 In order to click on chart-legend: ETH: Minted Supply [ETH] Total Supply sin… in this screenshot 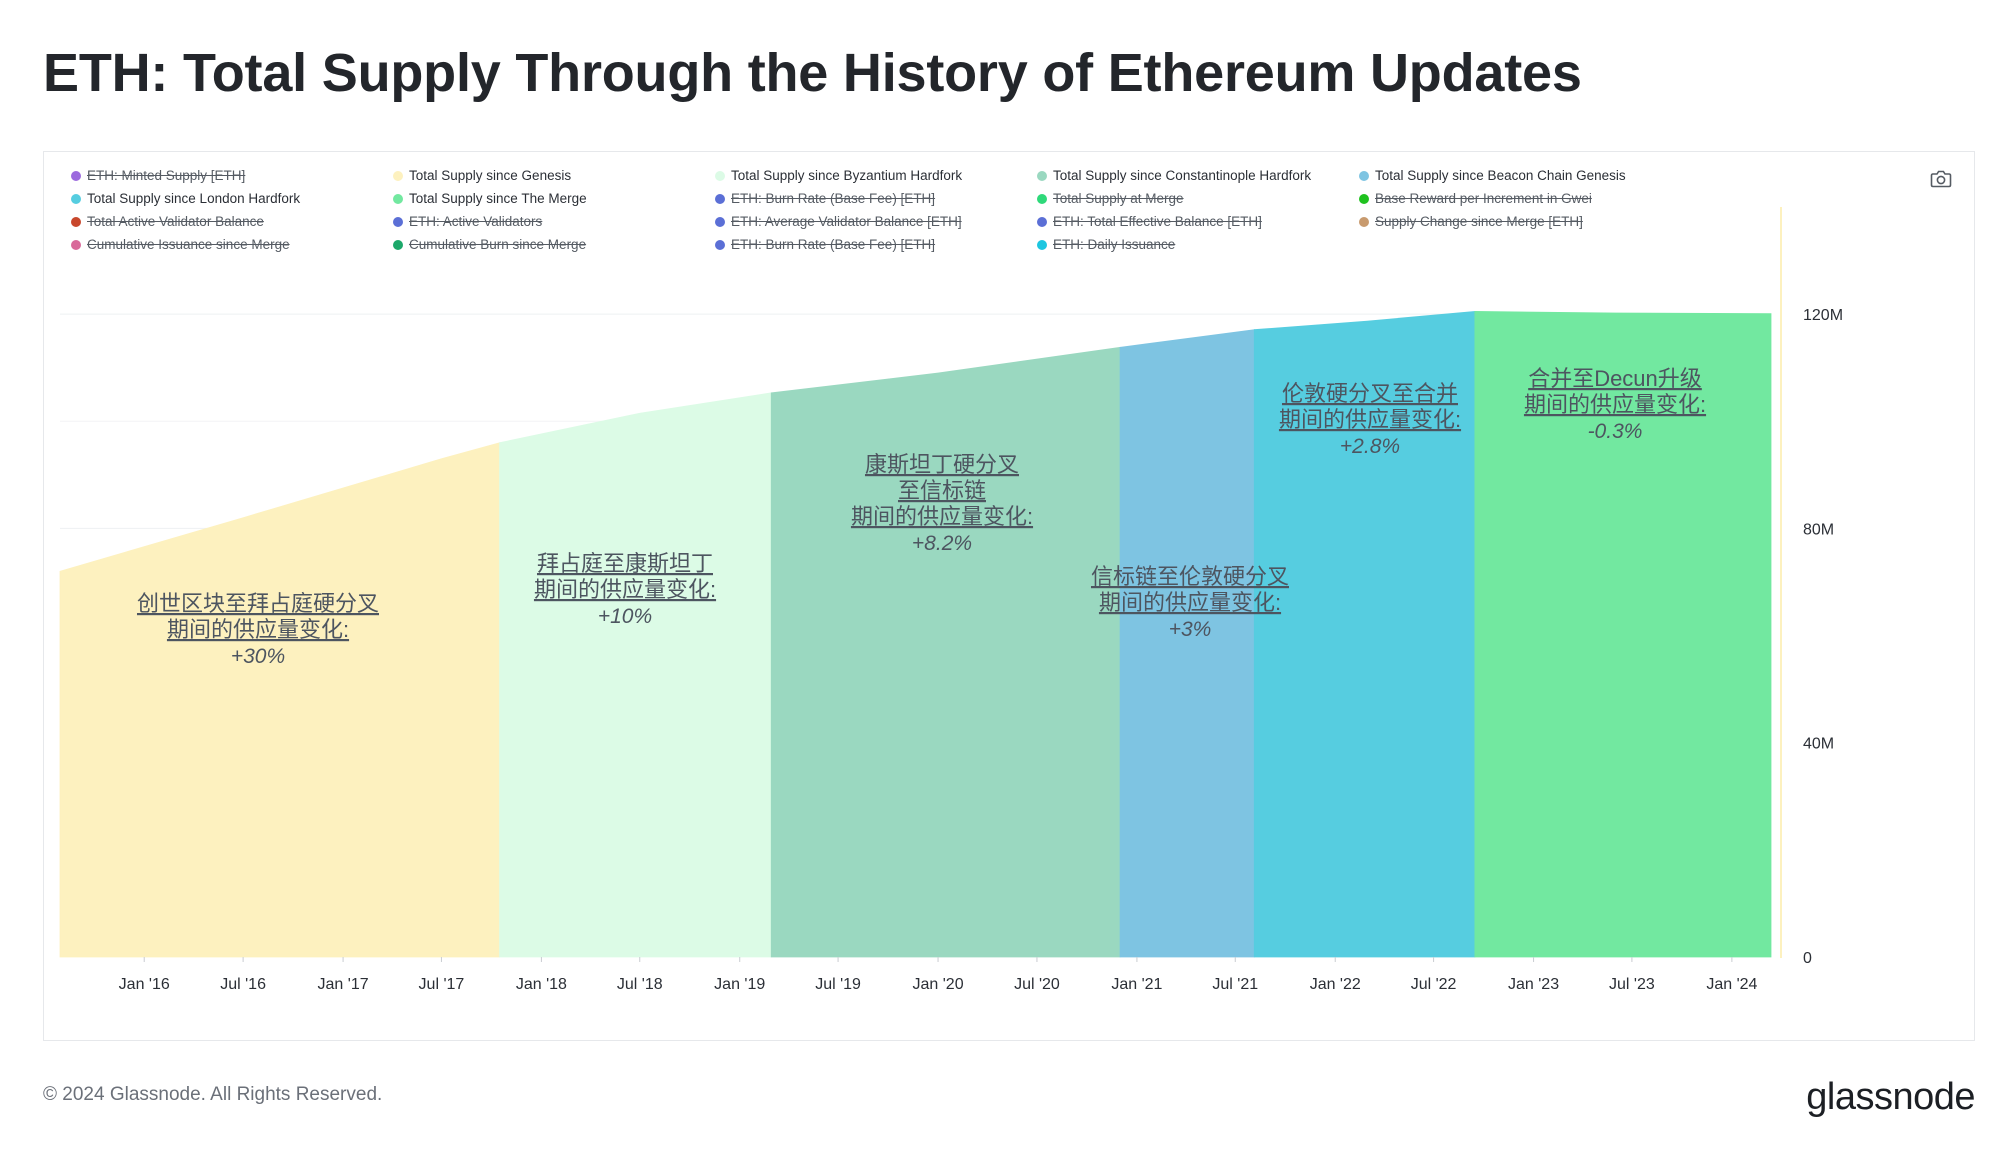, I will do `click(881, 210)`.